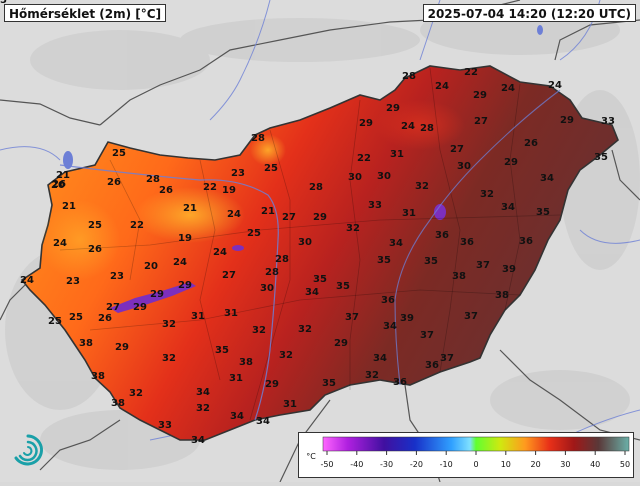 This screenshot has width=640, height=486. What do you see at coordinates (416, 464) in the screenshot?
I see `legend-tick-label: -20` at bounding box center [416, 464].